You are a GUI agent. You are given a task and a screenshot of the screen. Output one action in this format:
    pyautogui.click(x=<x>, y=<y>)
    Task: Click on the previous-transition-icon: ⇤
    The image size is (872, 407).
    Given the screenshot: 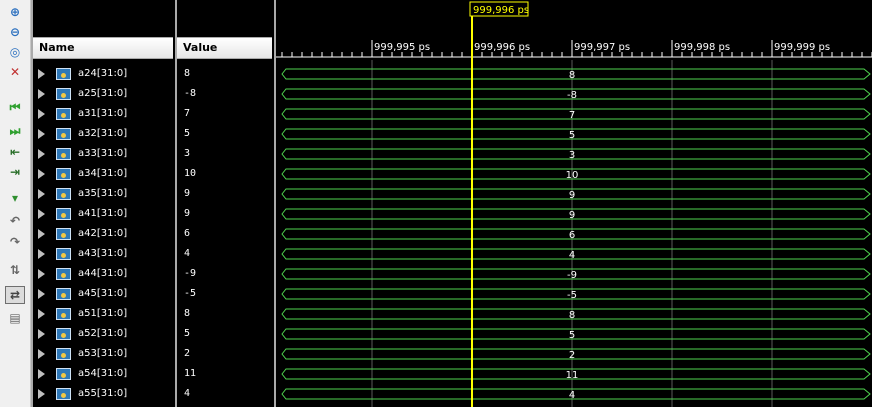 What is the action you would take?
    pyautogui.click(x=15, y=152)
    